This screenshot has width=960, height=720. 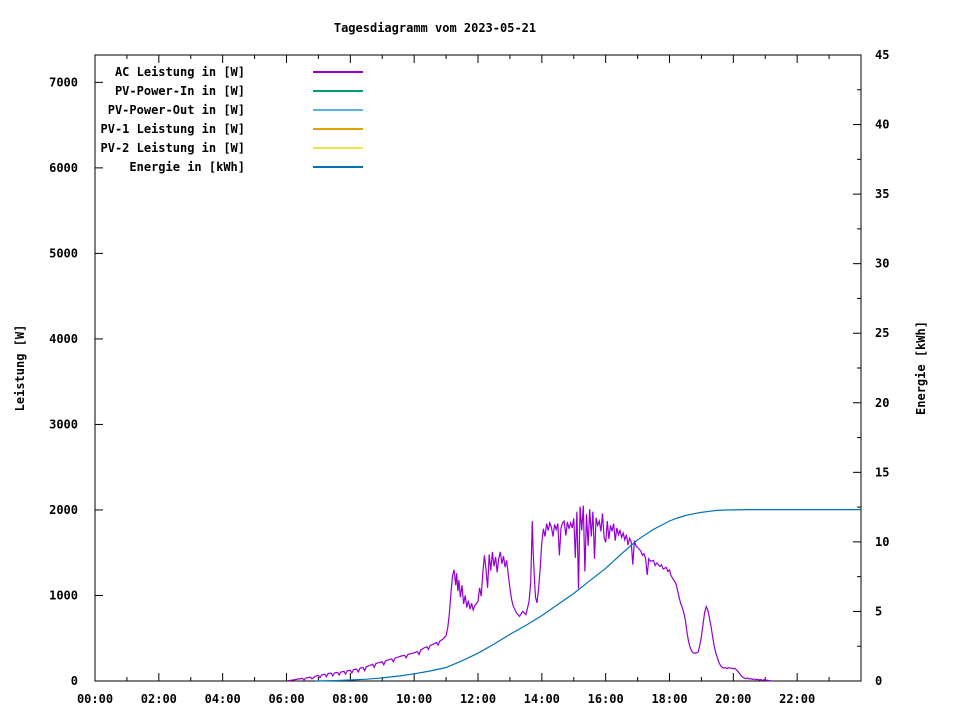 What do you see at coordinates (878, 611) in the screenshot?
I see `y-right-tick-label: 5` at bounding box center [878, 611].